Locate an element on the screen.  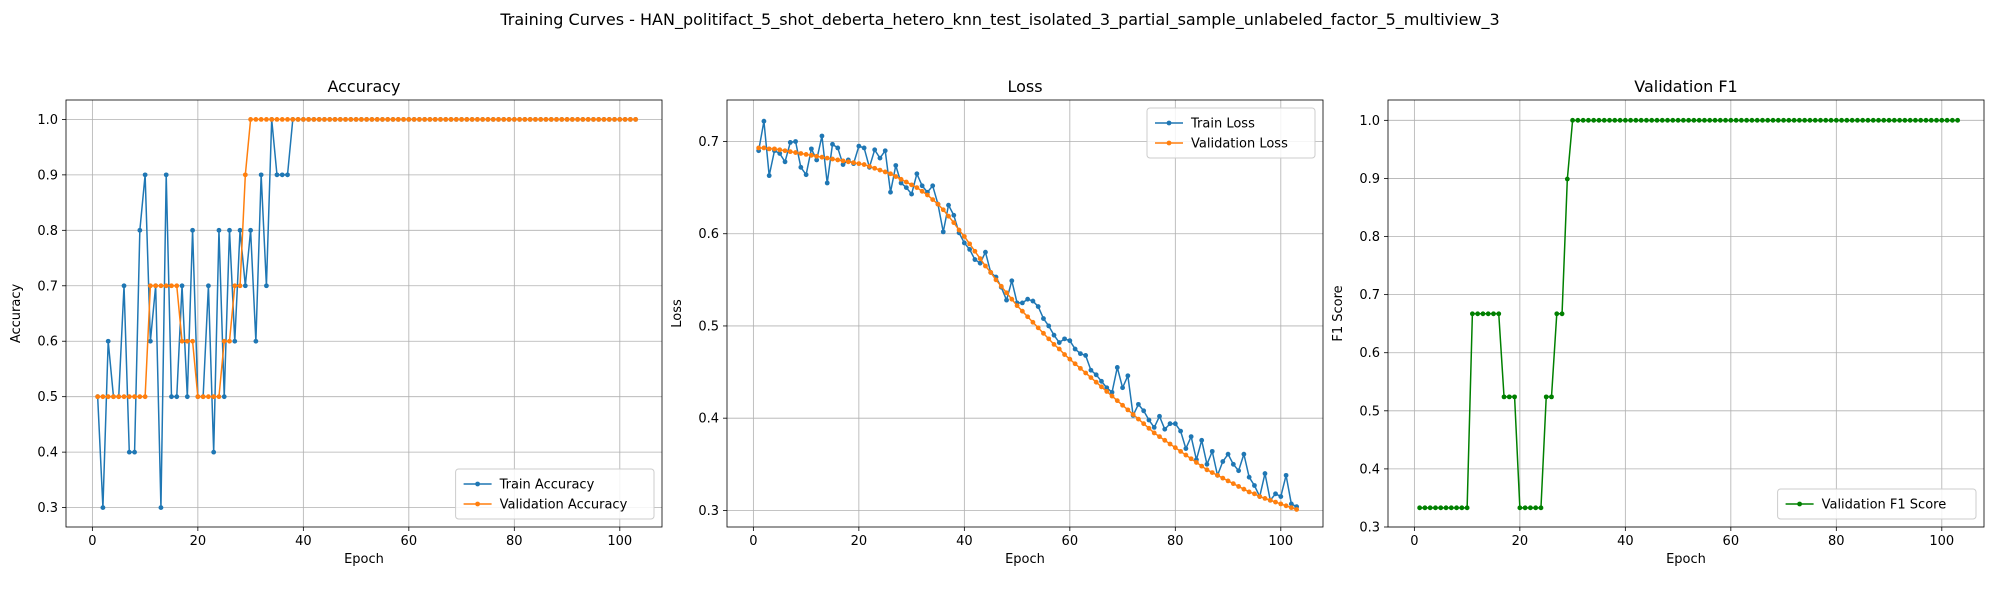
y-tick-label: 0.9 is located at coordinates (47, 175).